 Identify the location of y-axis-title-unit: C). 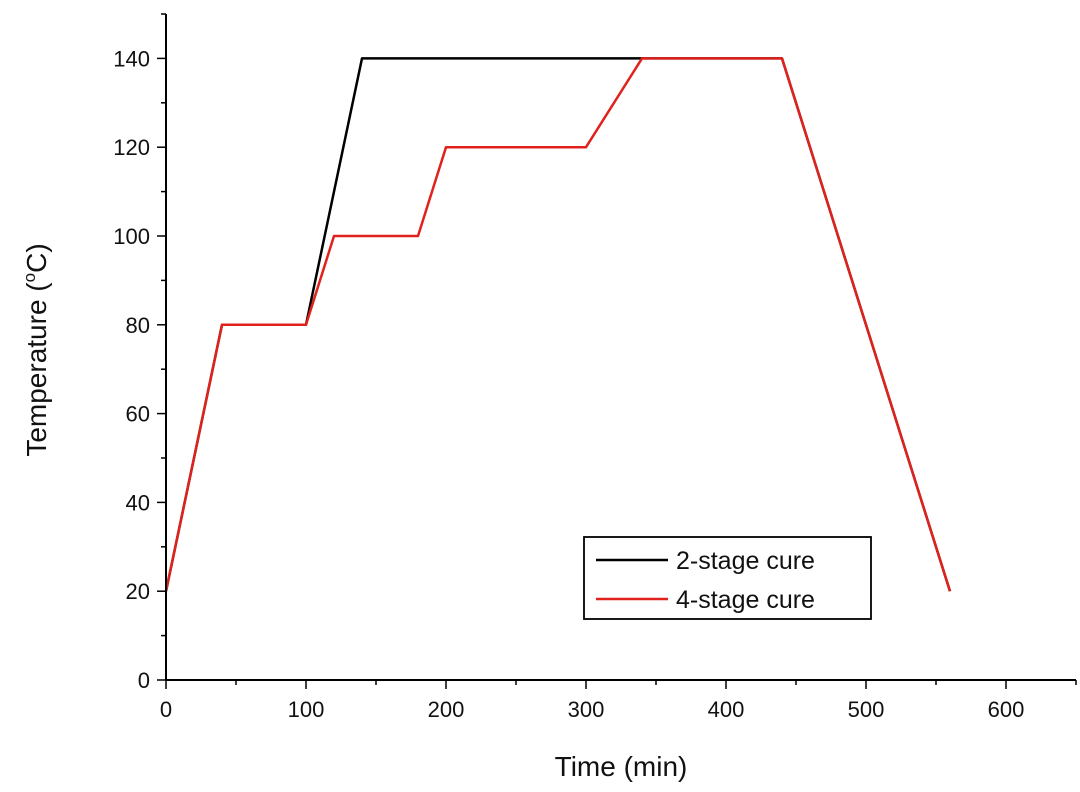
(36, 258).